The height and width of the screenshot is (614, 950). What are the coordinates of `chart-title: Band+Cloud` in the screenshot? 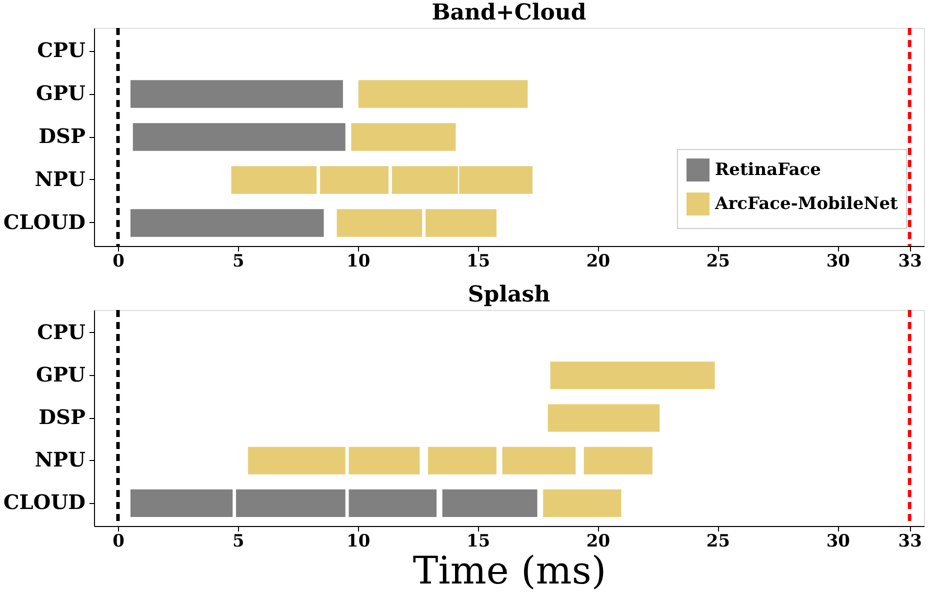 It's located at (509, 13).